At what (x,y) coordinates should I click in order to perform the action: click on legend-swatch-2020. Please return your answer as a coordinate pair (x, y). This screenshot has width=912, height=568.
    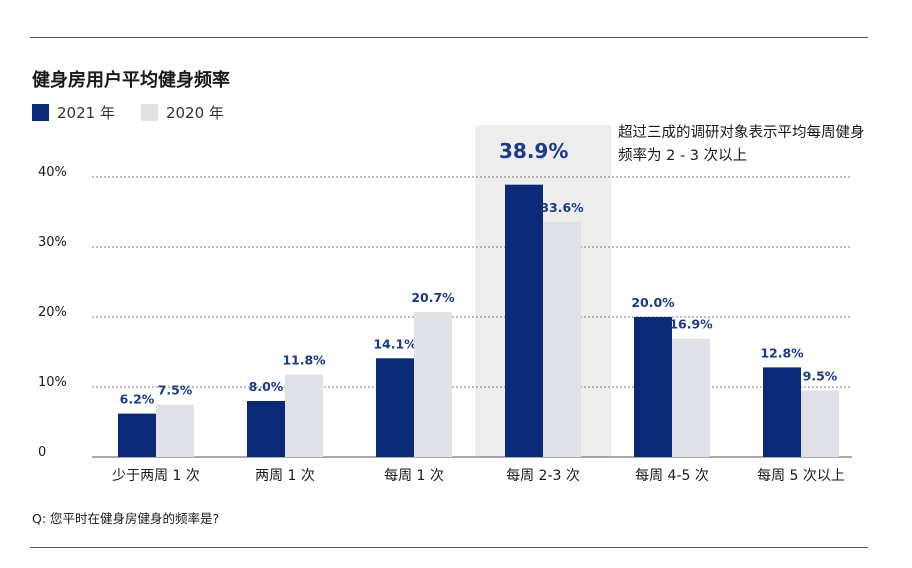
    Looking at the image, I should click on (149, 112).